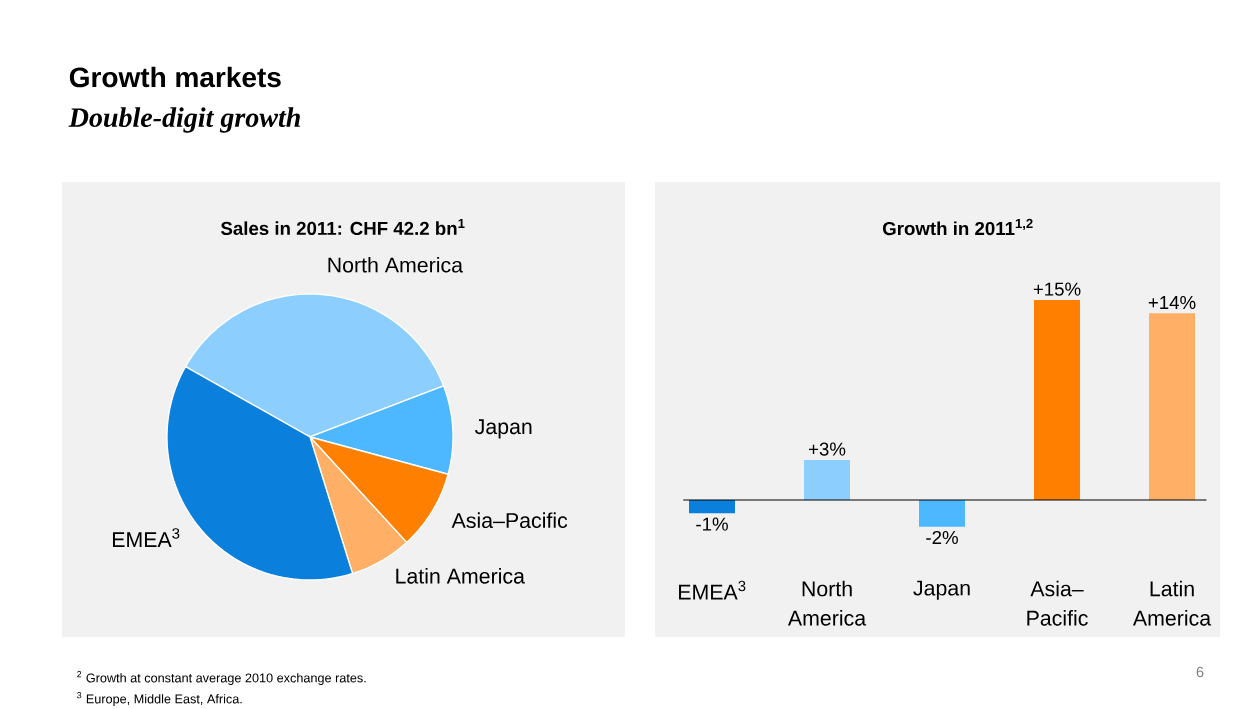 Image resolution: width=1259 pixels, height=709 pixels. I want to click on slice-label: North America, so click(396, 264).